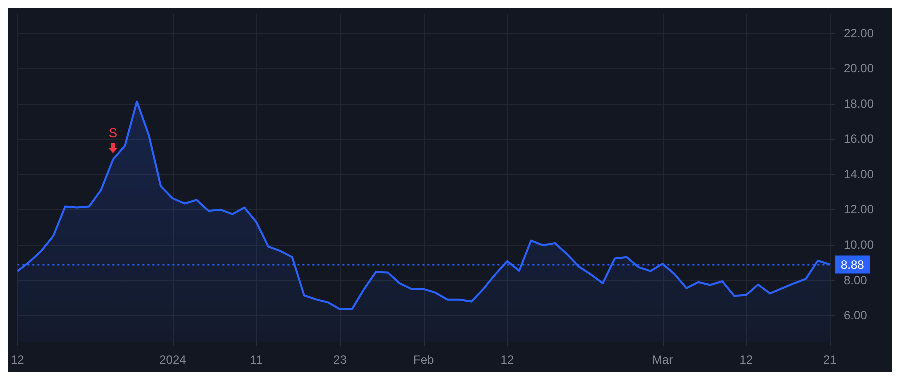 The width and height of the screenshot is (900, 380). What do you see at coordinates (859, 103) in the screenshot?
I see `y-tick-label: 18.00` at bounding box center [859, 103].